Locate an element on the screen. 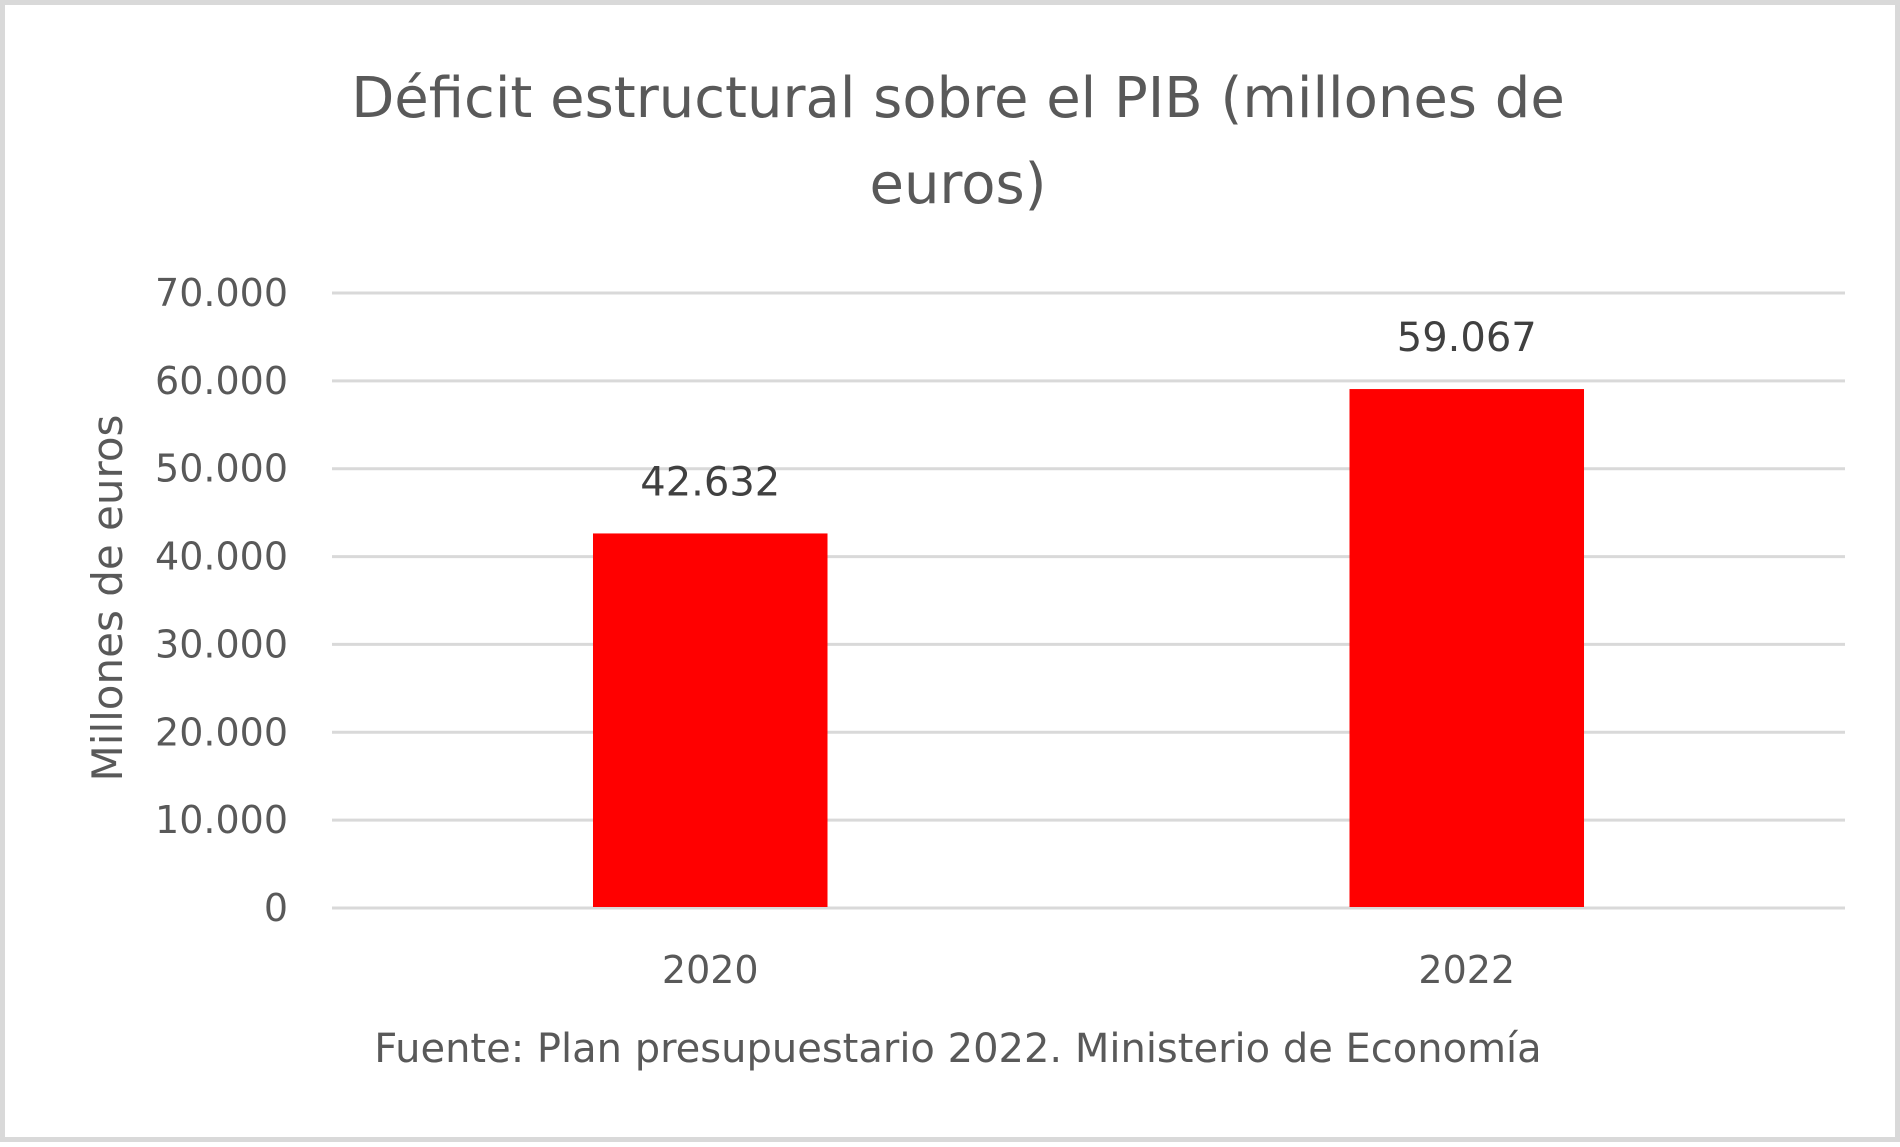 This screenshot has width=1900, height=1147. x-tick-label: 2020 is located at coordinates (710, 970).